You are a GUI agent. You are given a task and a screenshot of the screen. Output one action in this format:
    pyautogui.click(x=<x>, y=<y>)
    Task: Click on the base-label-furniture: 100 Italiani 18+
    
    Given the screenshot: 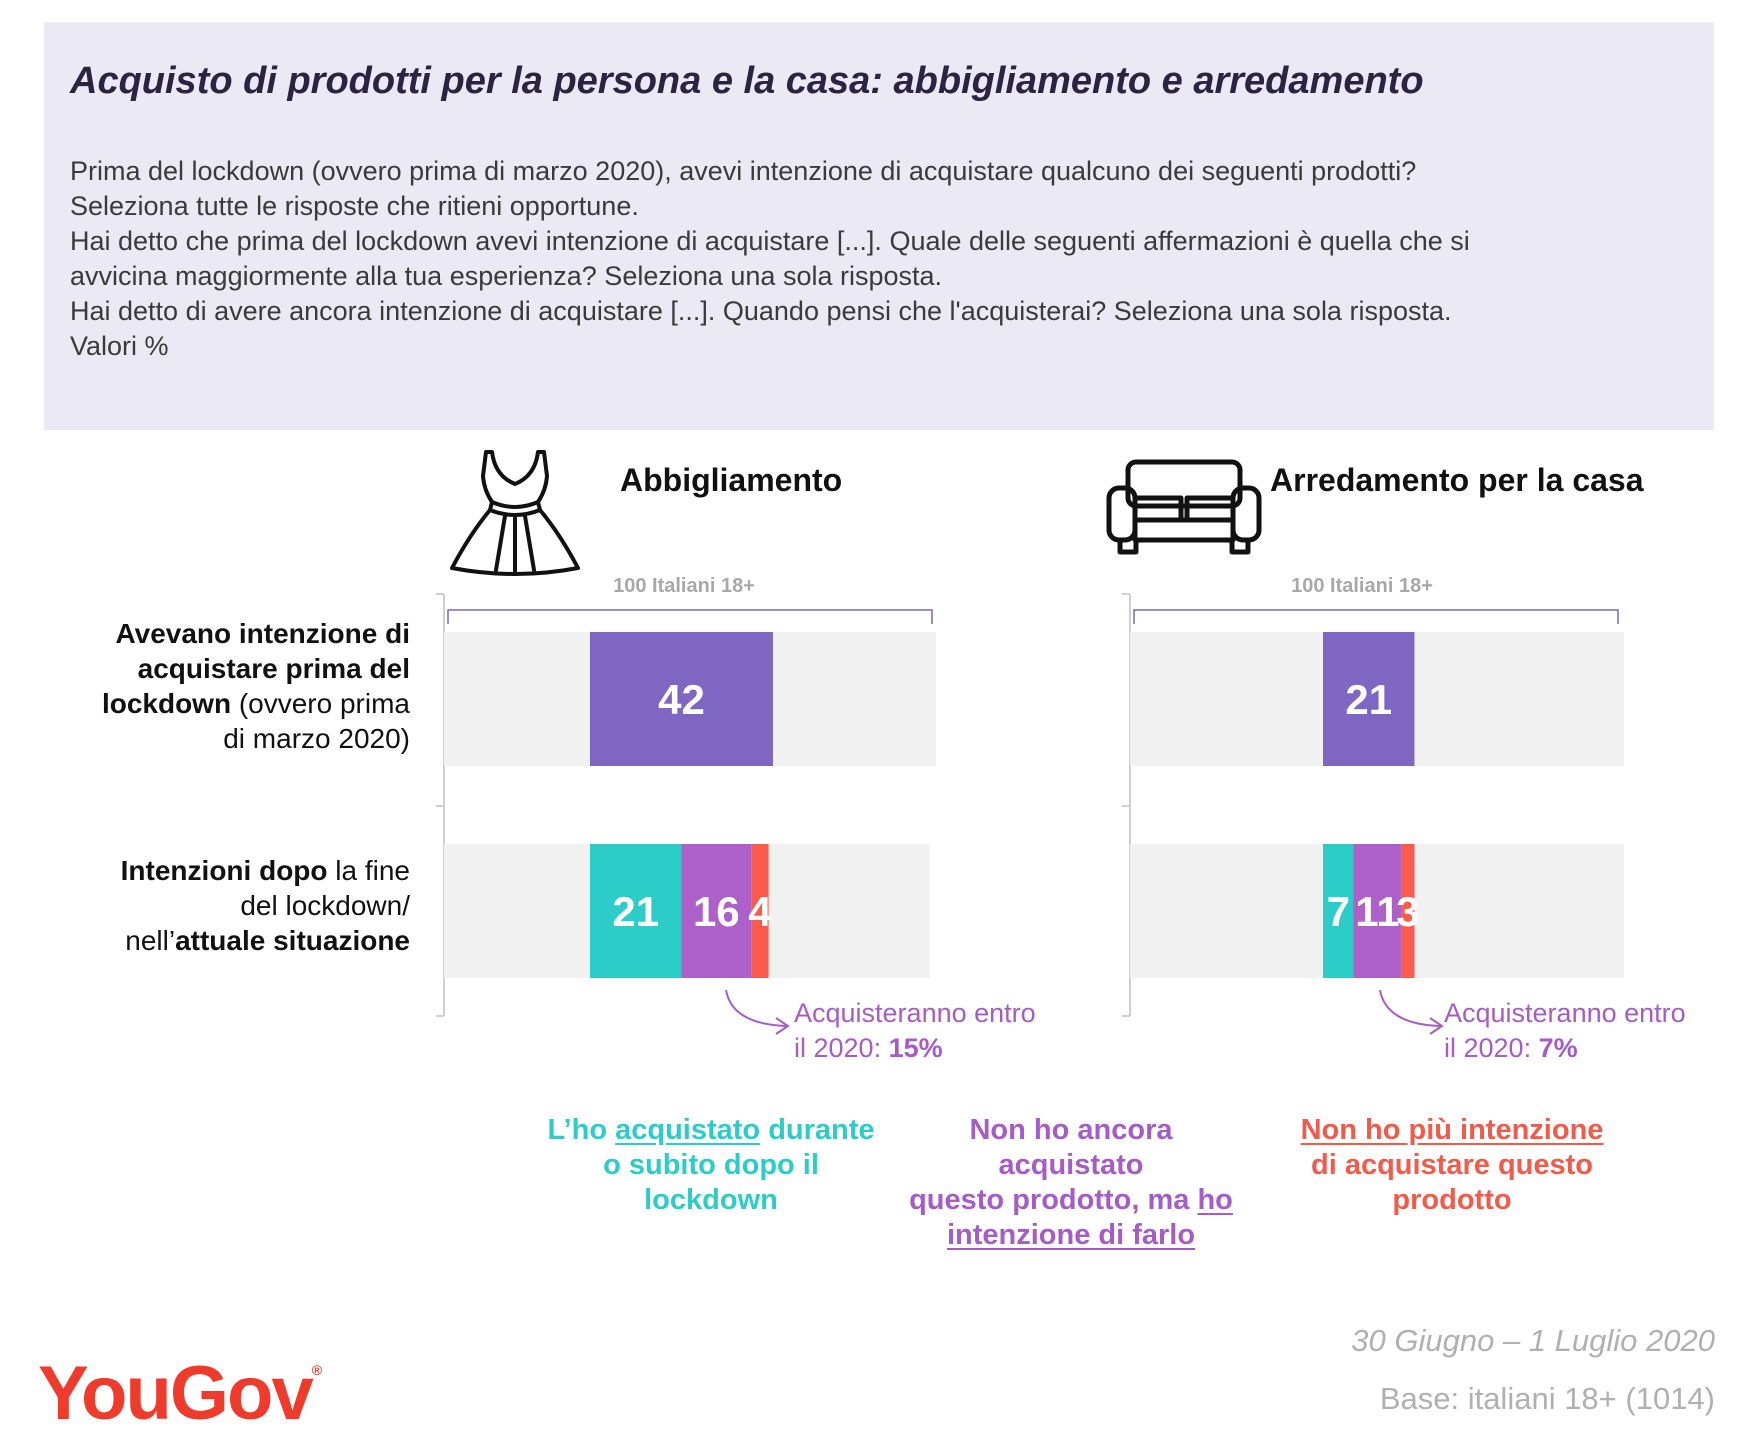 What is the action you would take?
    pyautogui.click(x=1362, y=586)
    